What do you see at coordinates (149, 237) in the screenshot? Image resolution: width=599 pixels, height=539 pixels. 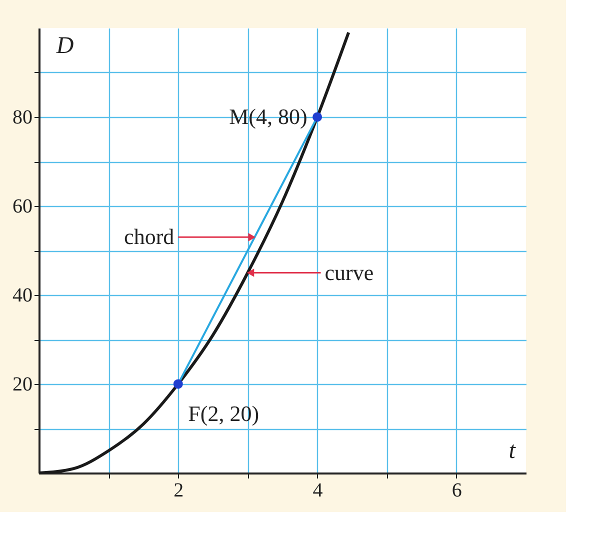 I see `annotation: chord` at bounding box center [149, 237].